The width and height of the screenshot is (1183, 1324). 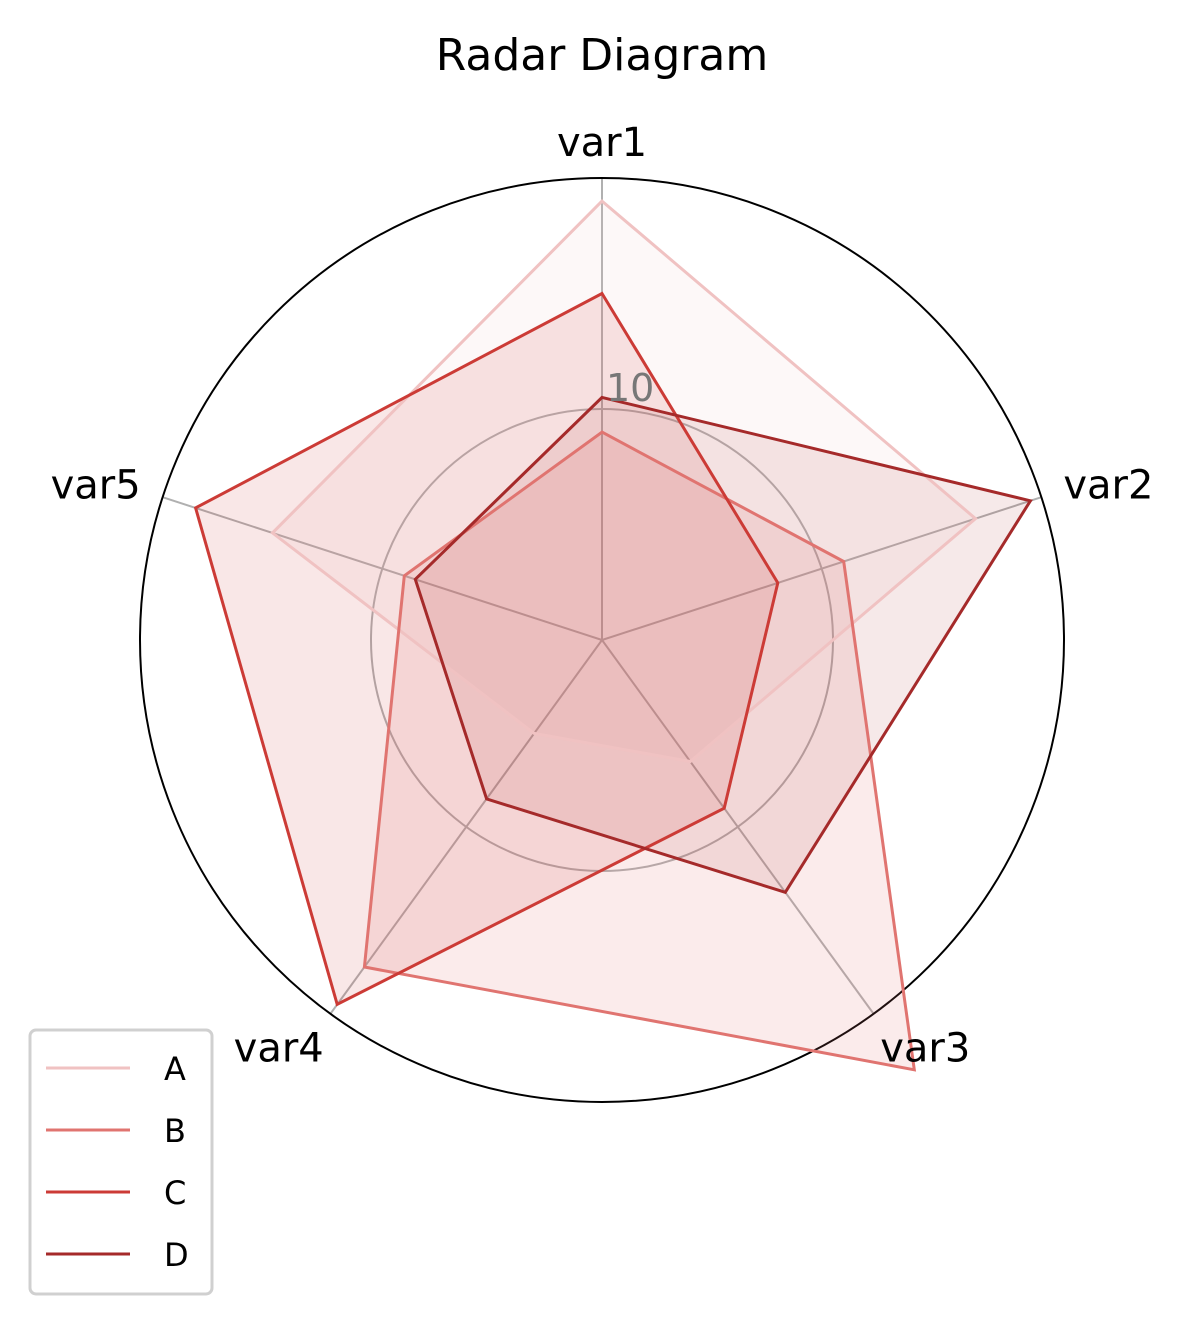 I want to click on chart-title: Radar Diagram, so click(x=602, y=55).